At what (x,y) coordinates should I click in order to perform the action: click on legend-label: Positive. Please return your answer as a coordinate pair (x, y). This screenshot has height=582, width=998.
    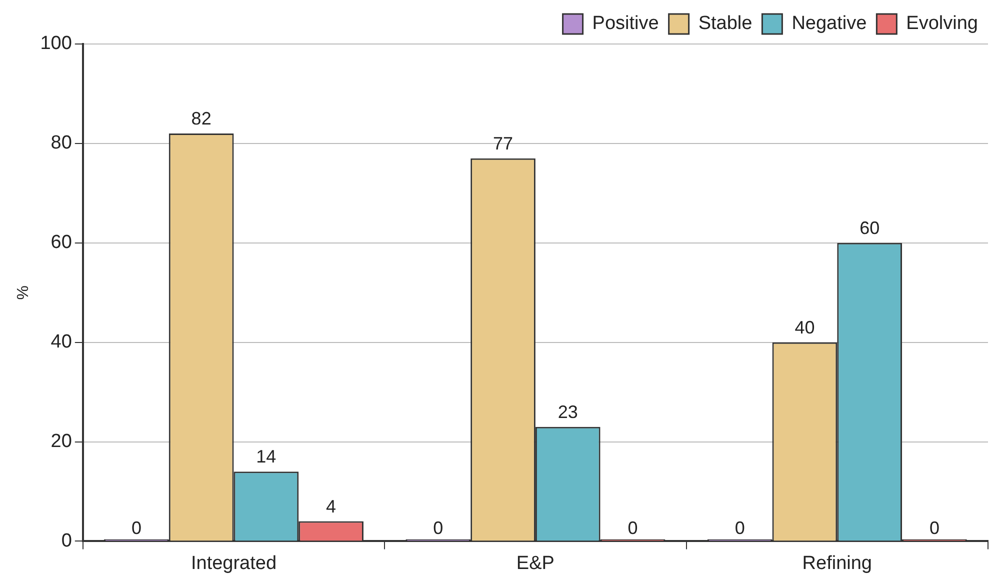
    Looking at the image, I should click on (625, 23).